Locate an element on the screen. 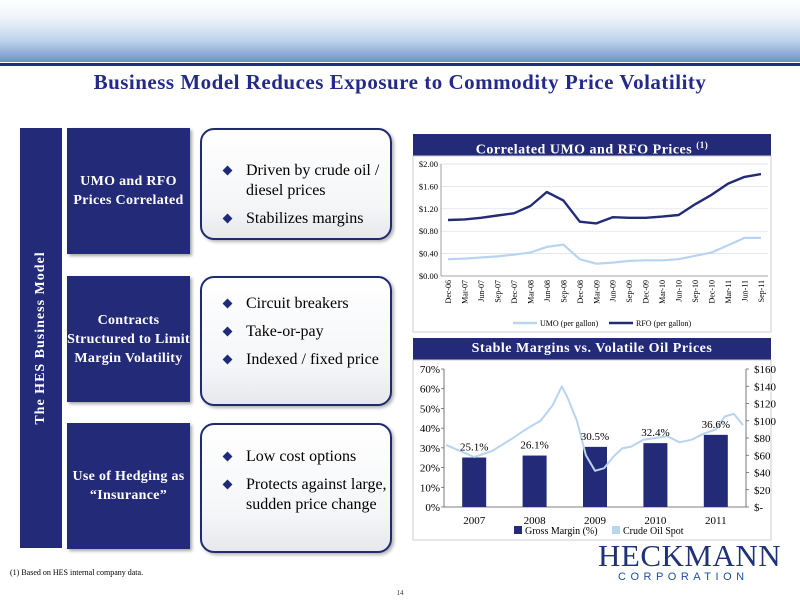 This screenshot has height=600, width=800. chart1-y-tick-label: $1.60 is located at coordinates (428, 186).